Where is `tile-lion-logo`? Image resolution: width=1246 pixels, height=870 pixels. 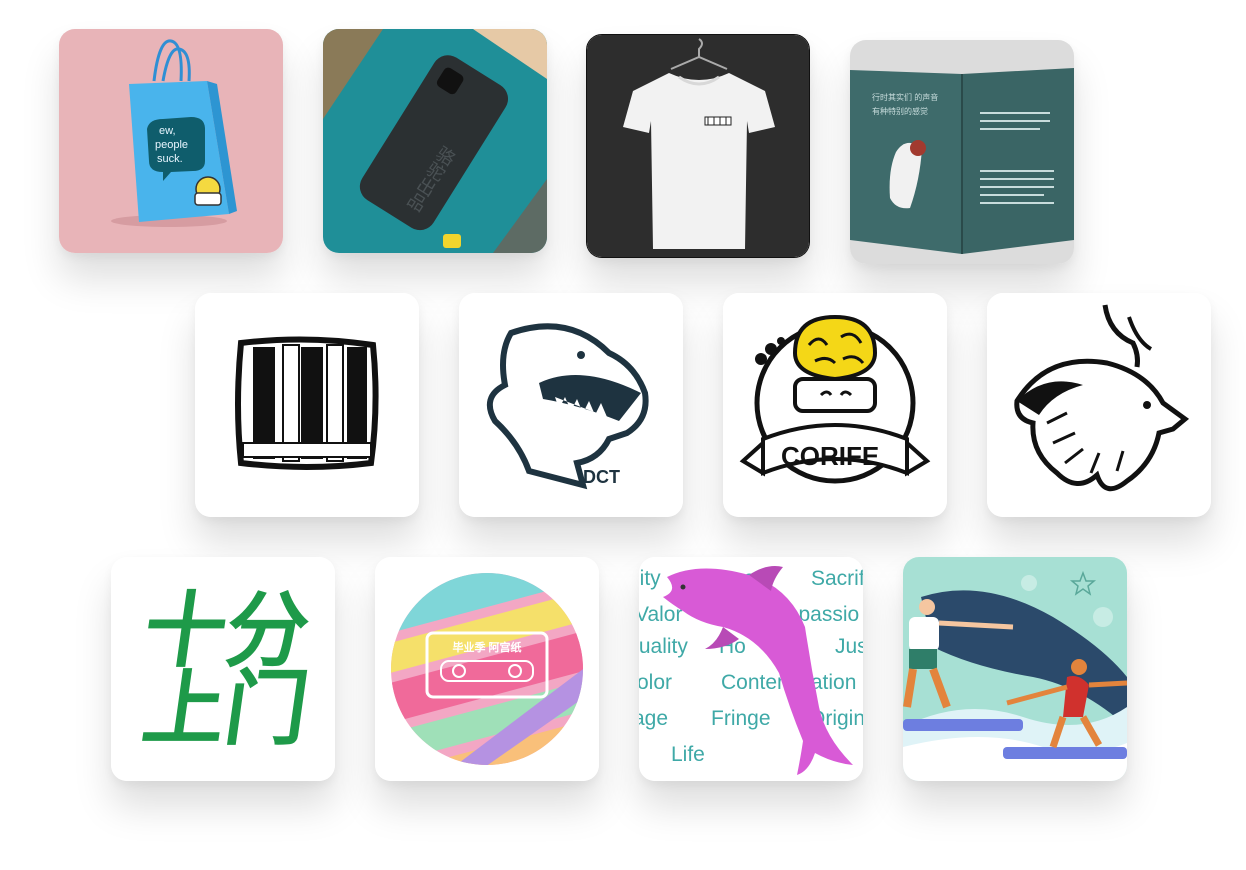
tile-lion-logo is located at coordinates (1099, 405).